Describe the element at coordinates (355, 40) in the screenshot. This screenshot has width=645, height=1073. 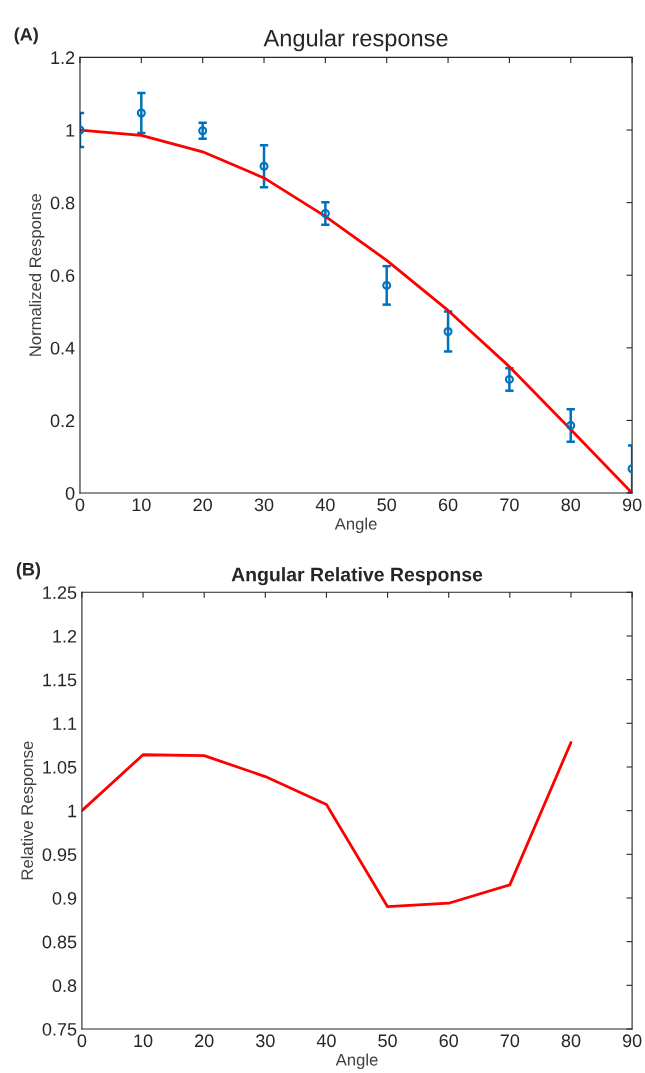
I see `chart-title: Angular response` at that location.